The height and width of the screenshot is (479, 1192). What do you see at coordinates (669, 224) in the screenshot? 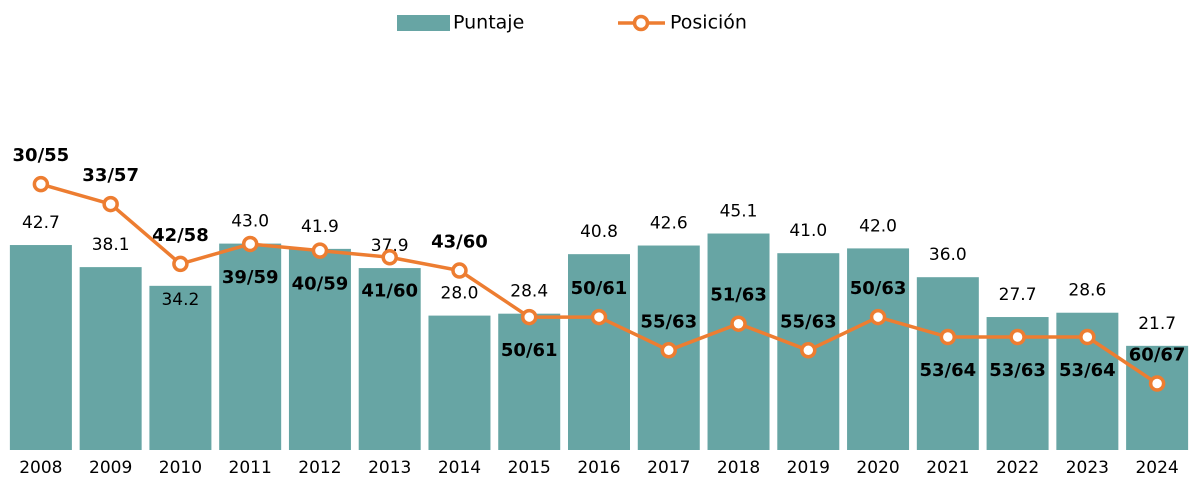
I see `bar-value-label: 42.6` at bounding box center [669, 224].